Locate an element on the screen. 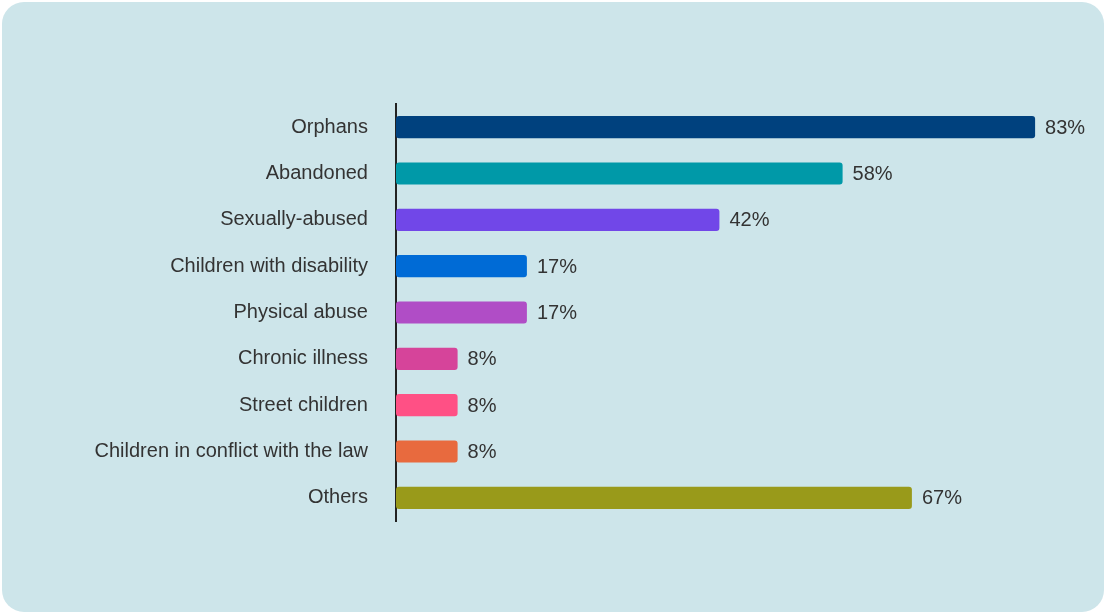  data-label: 67% is located at coordinates (942, 497).